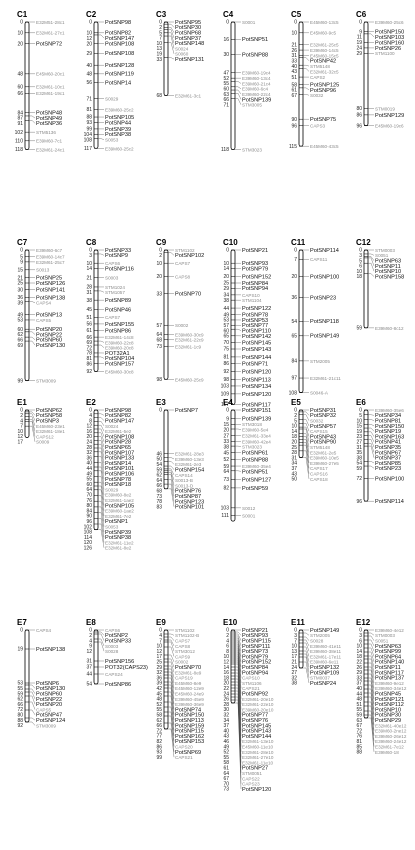 The height and width of the screenshot is (850, 415). I want to click on marker-name: STM1024, so click(115, 287).